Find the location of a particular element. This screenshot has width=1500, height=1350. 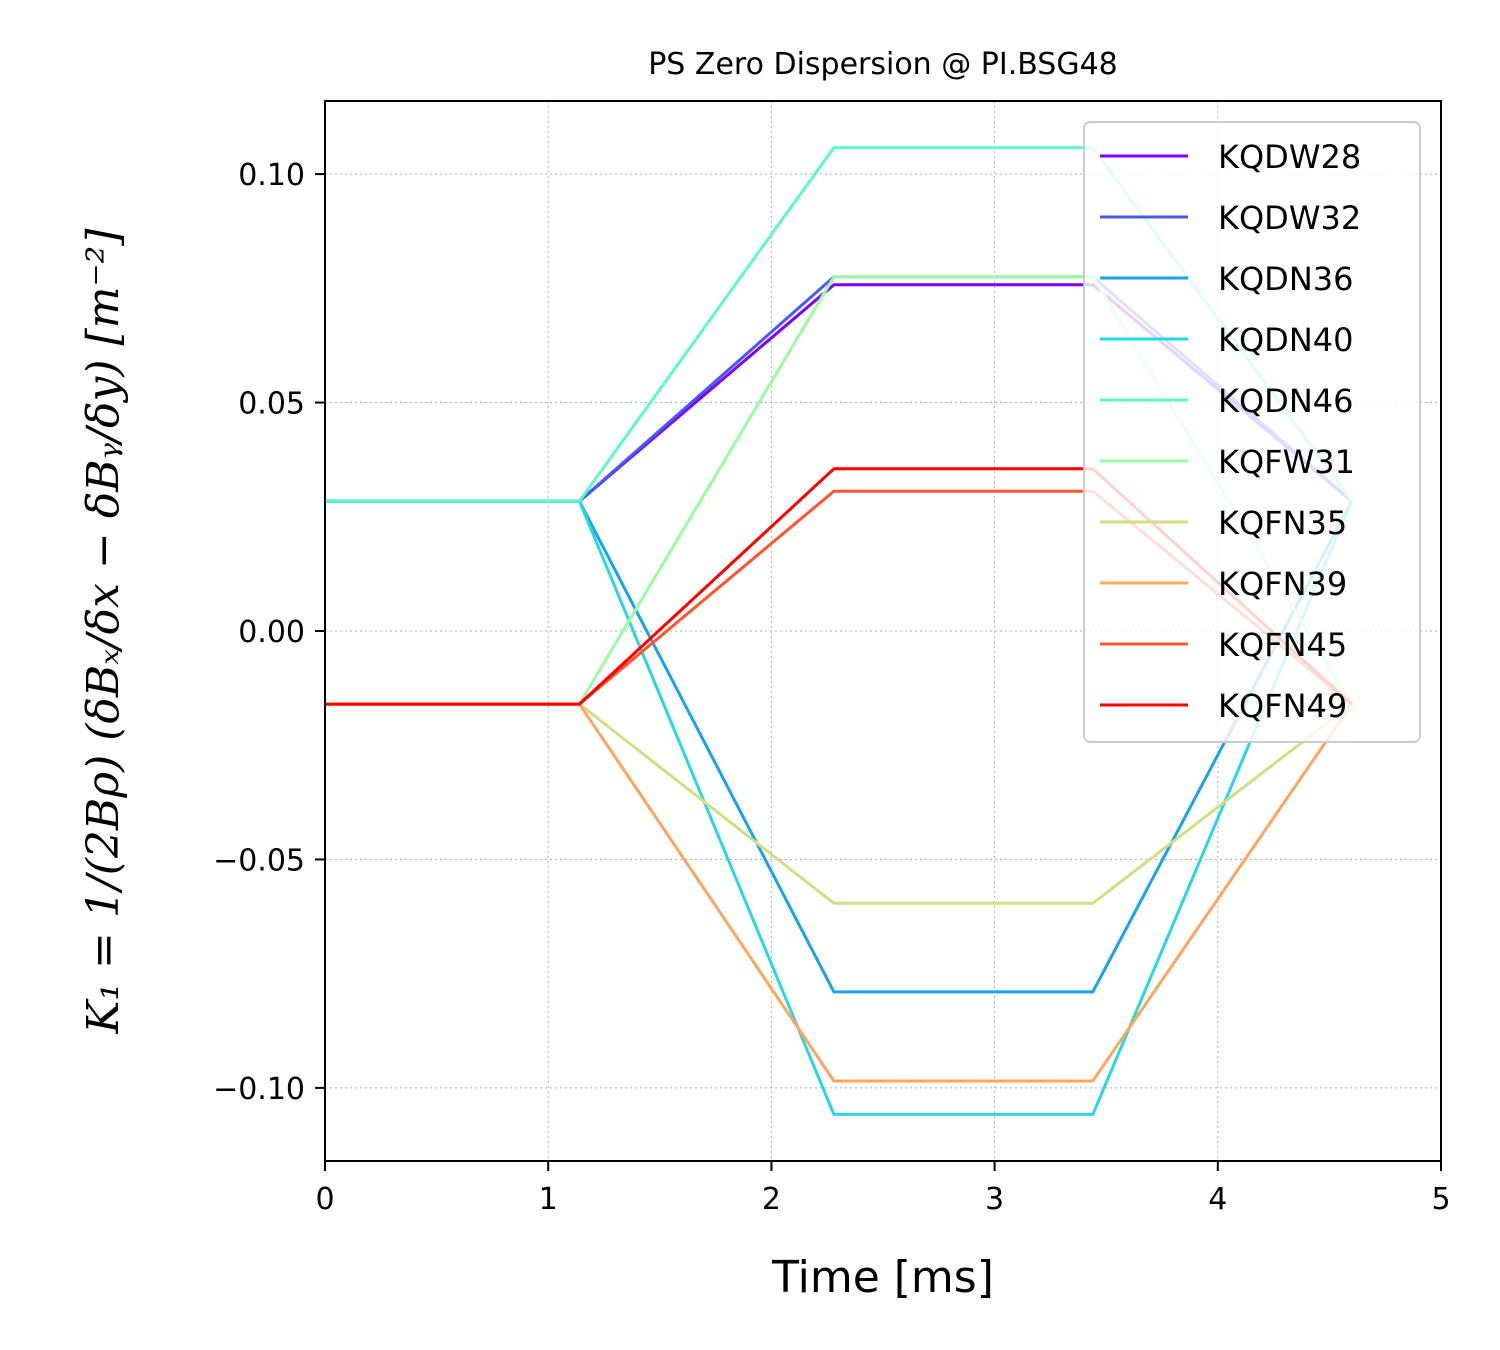

legend-label-kqfn39: KQFN39 is located at coordinates (1282, 584).